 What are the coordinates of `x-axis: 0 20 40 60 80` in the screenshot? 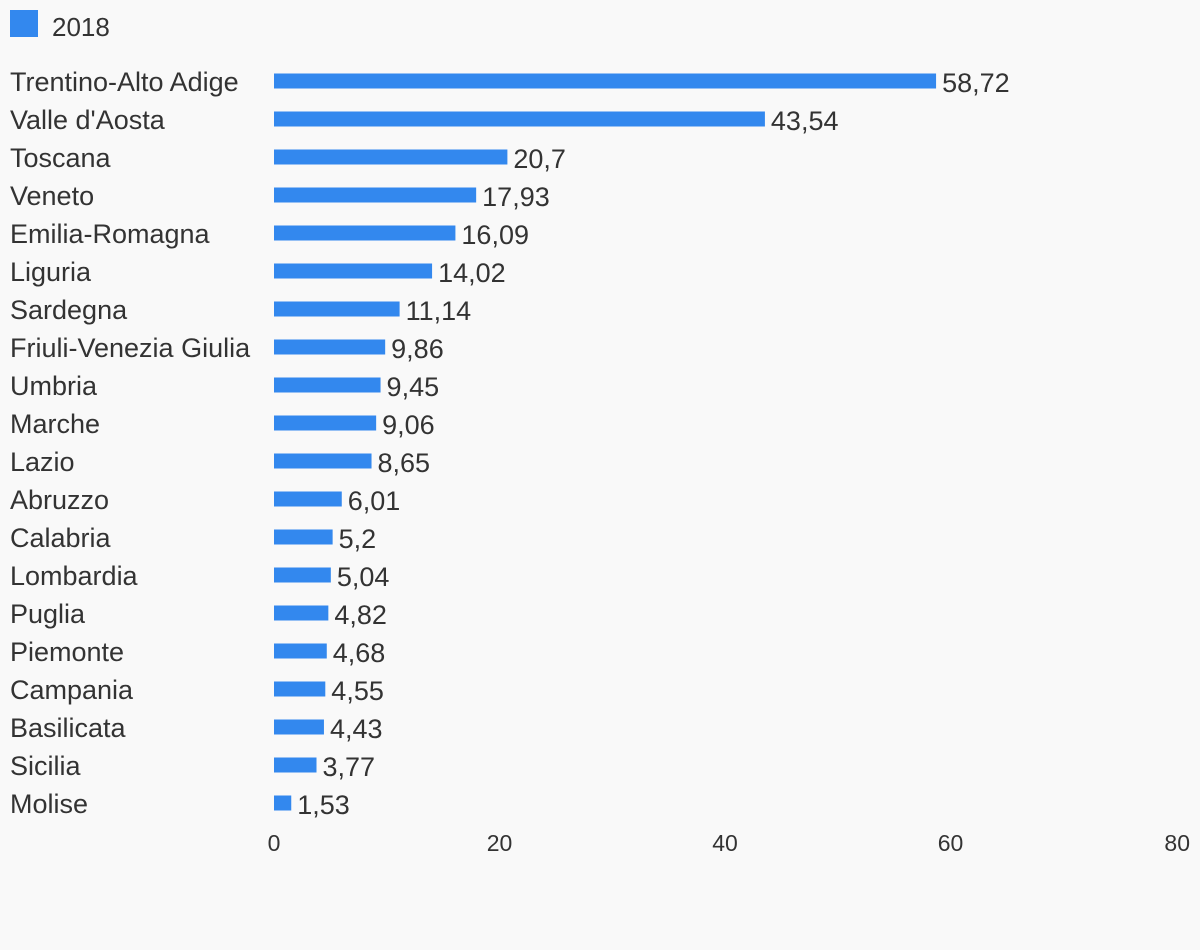 It's located at (729, 843).